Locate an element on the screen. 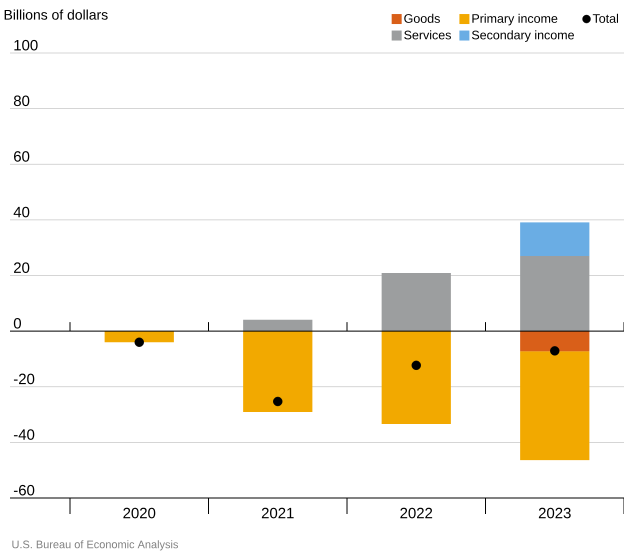 The width and height of the screenshot is (624, 554). legend-label: Primary income is located at coordinates (515, 20).